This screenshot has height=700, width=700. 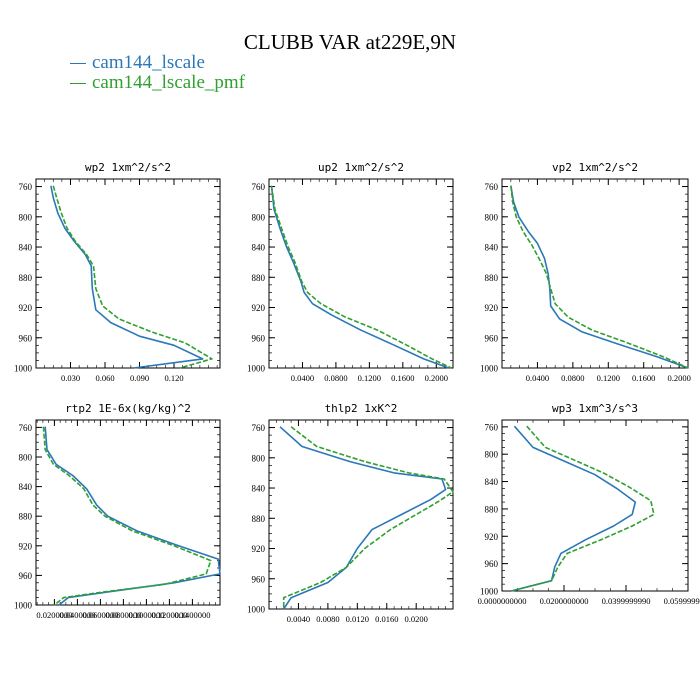 I want to click on x-tick-label: 0.0200, so click(x=416, y=619).